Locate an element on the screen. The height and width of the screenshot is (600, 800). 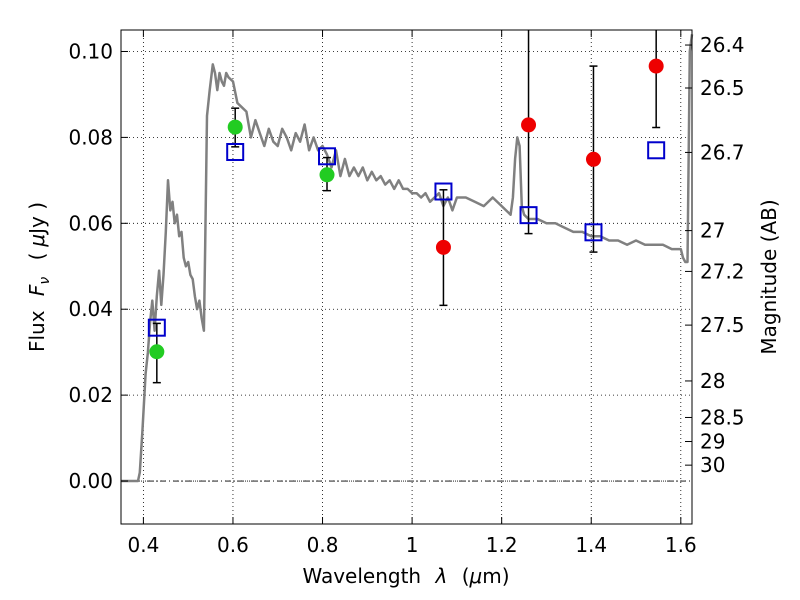
y-tick-label: 0.08 is located at coordinates (90, 137).